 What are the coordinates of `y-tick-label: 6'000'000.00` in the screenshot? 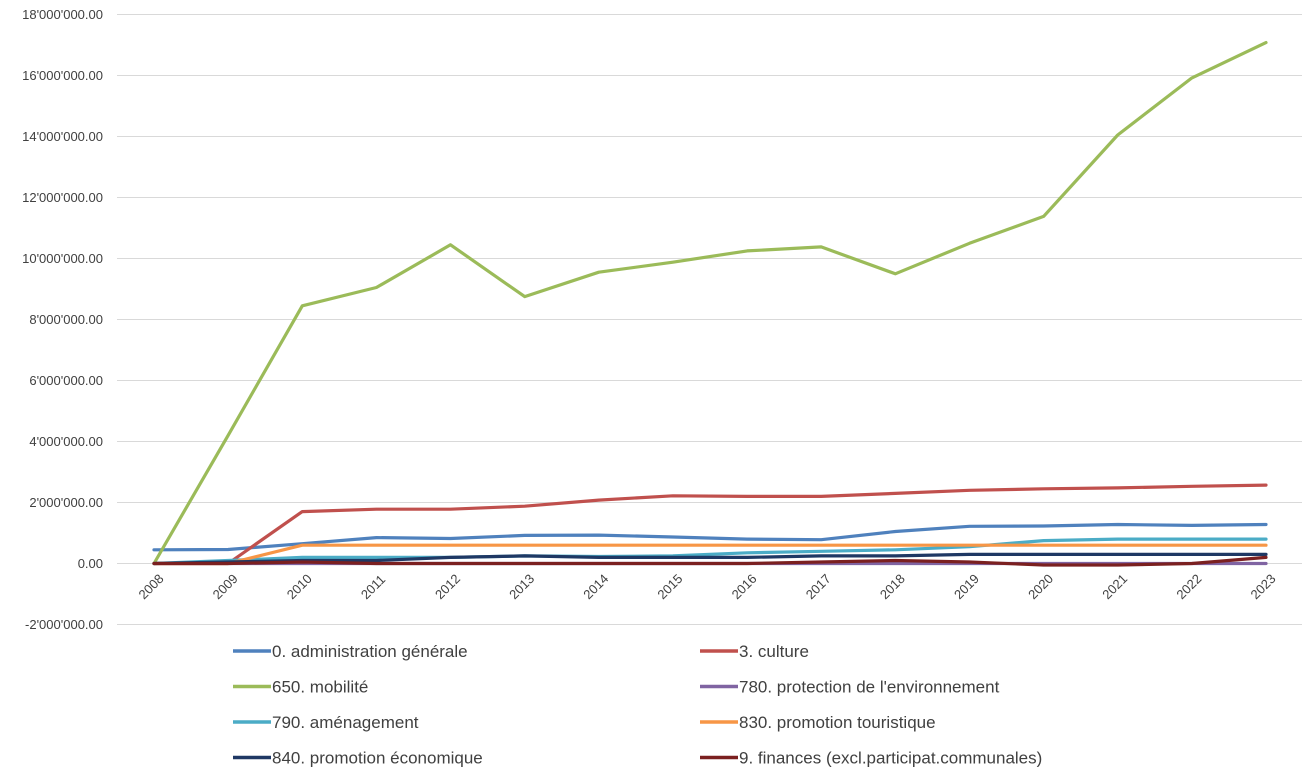 It's located at (66, 380).